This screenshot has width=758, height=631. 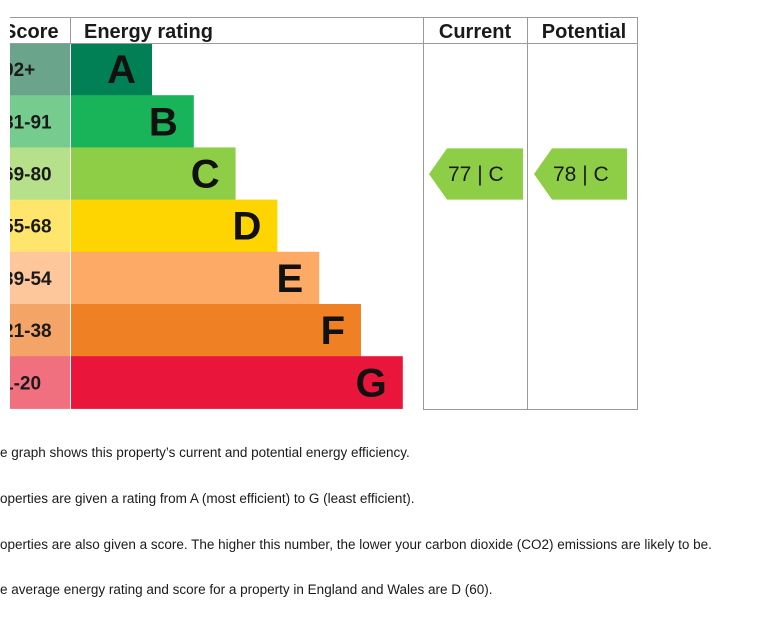 What do you see at coordinates (290, 279) in the screenshot?
I see `band-letter-e: E` at bounding box center [290, 279].